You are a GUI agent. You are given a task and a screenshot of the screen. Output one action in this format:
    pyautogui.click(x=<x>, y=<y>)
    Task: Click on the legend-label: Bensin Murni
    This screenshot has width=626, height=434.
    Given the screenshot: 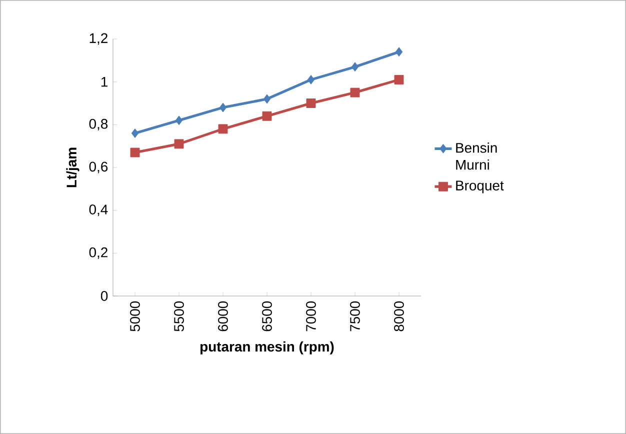 What is the action you would take?
    pyautogui.click(x=476, y=156)
    